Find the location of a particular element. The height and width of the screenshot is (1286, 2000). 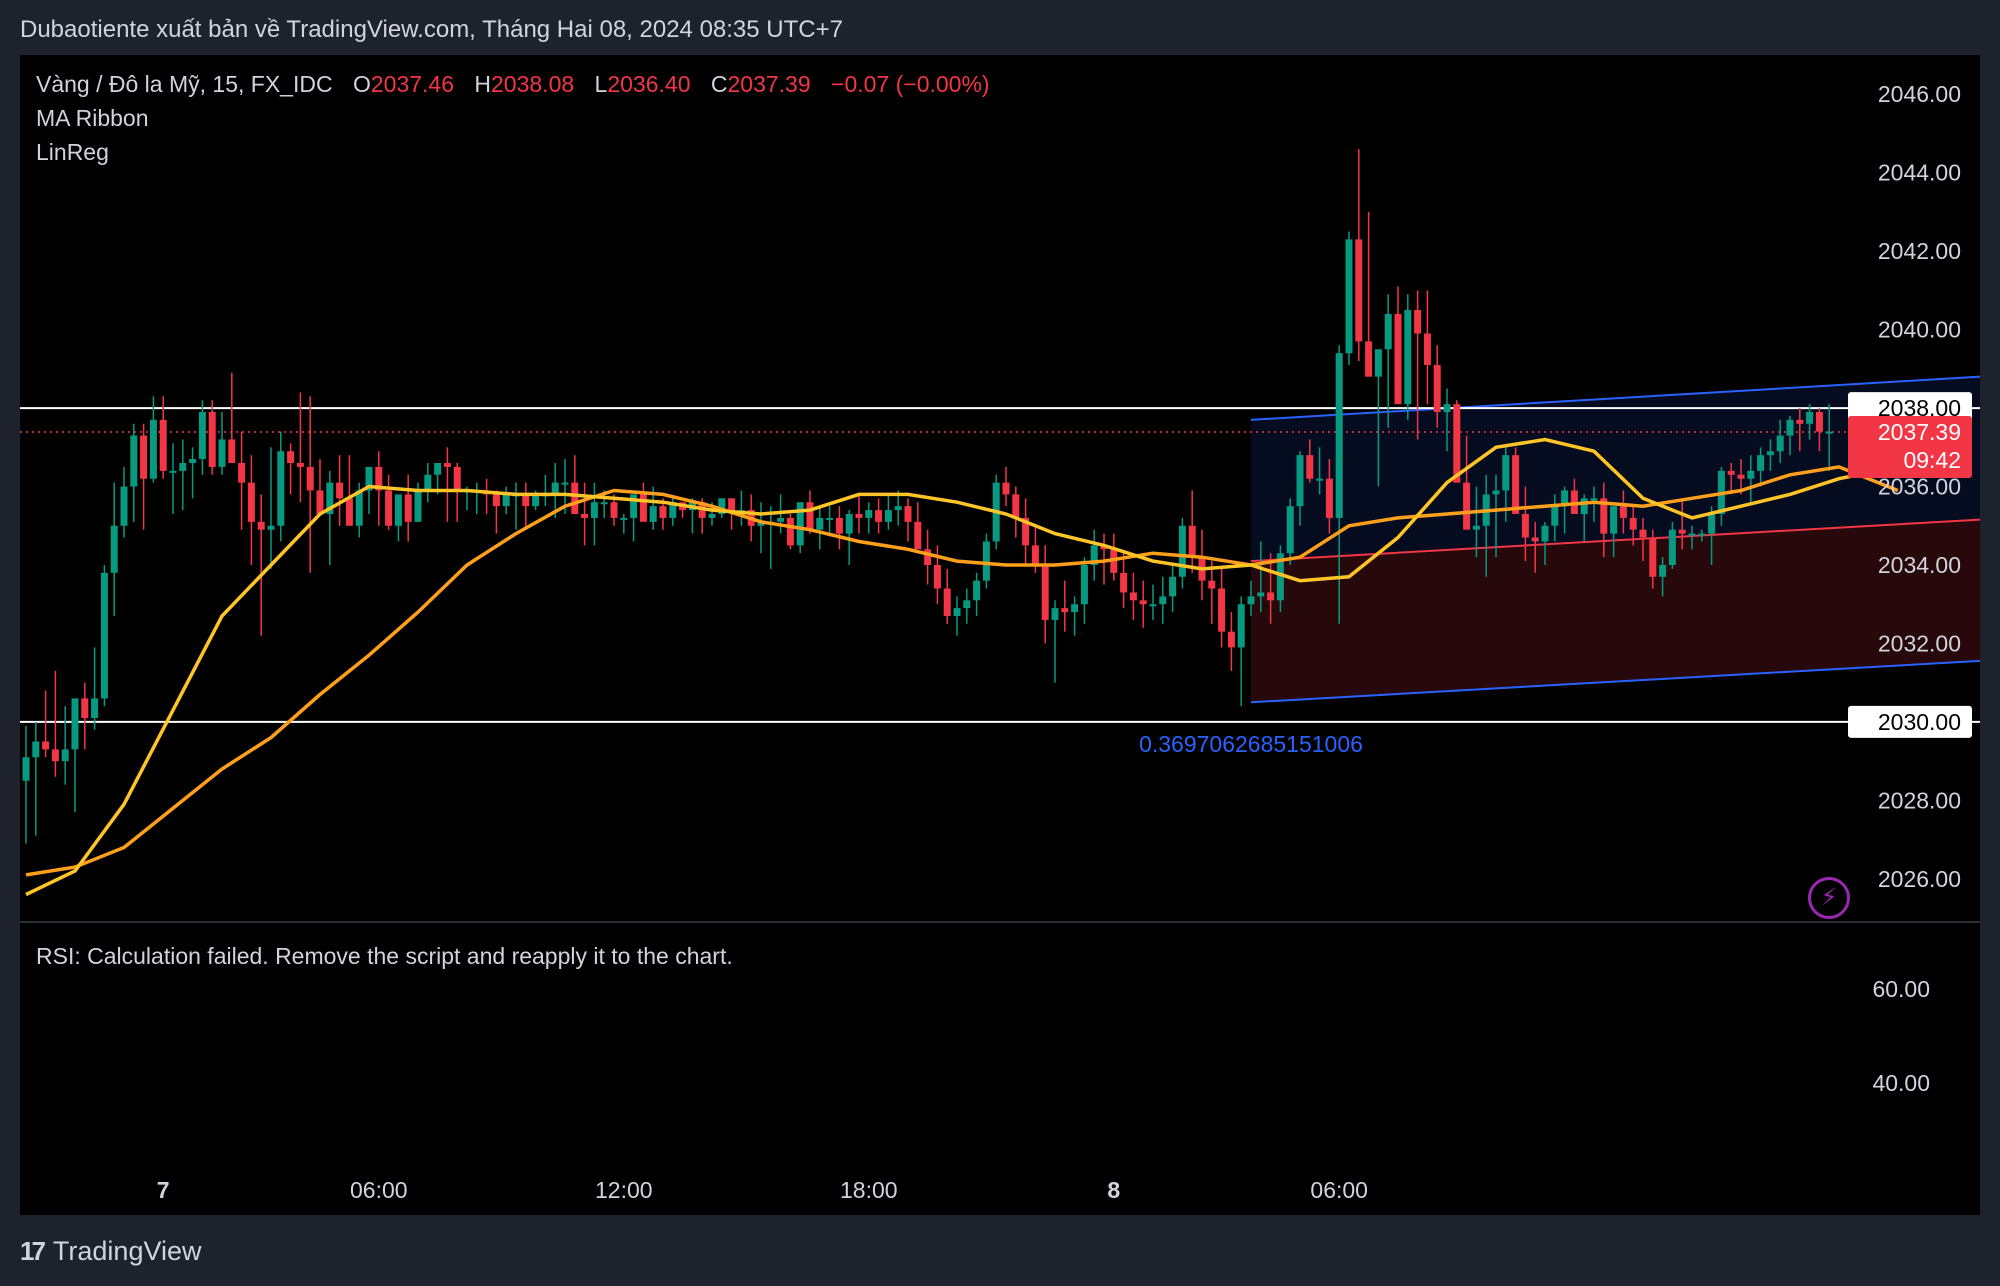

price-tick-label: 2028.00 is located at coordinates (1919, 800).